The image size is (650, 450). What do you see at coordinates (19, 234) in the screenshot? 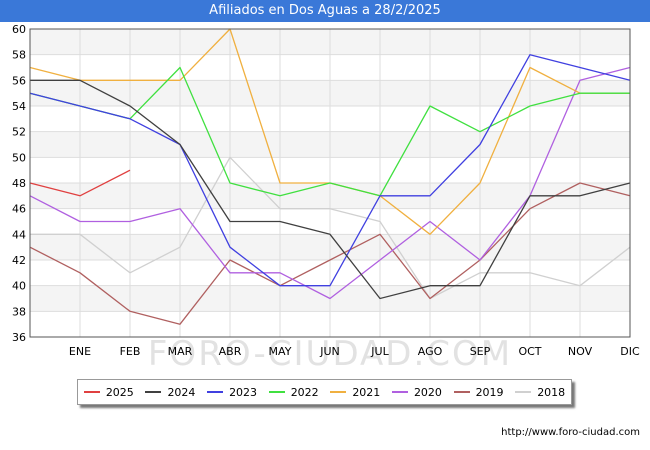
I see `y-tick-label: 44` at bounding box center [19, 234].